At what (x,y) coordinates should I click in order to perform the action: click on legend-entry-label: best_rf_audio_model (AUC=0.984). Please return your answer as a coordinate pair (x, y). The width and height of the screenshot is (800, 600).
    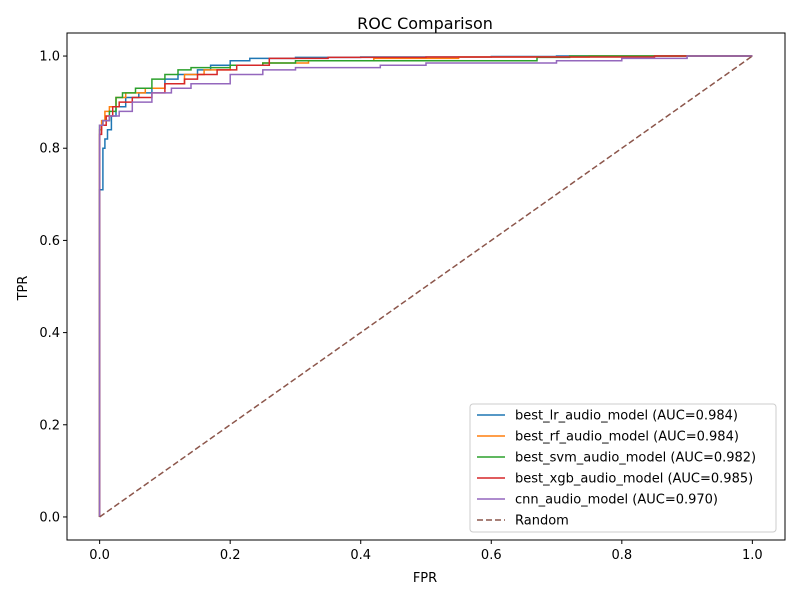
    Looking at the image, I should click on (627, 437).